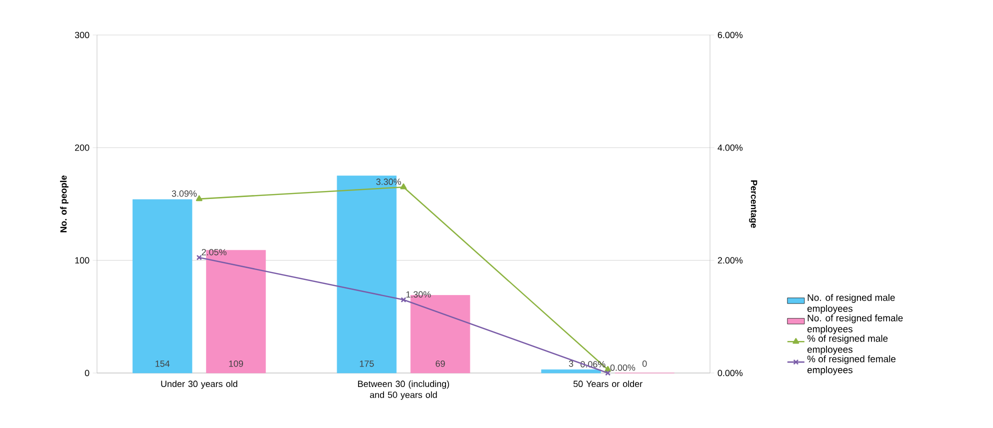 This screenshot has width=993, height=428. Describe the element at coordinates (855, 324) in the screenshot. I see `legend-label: No. of resigned female employees` at that location.